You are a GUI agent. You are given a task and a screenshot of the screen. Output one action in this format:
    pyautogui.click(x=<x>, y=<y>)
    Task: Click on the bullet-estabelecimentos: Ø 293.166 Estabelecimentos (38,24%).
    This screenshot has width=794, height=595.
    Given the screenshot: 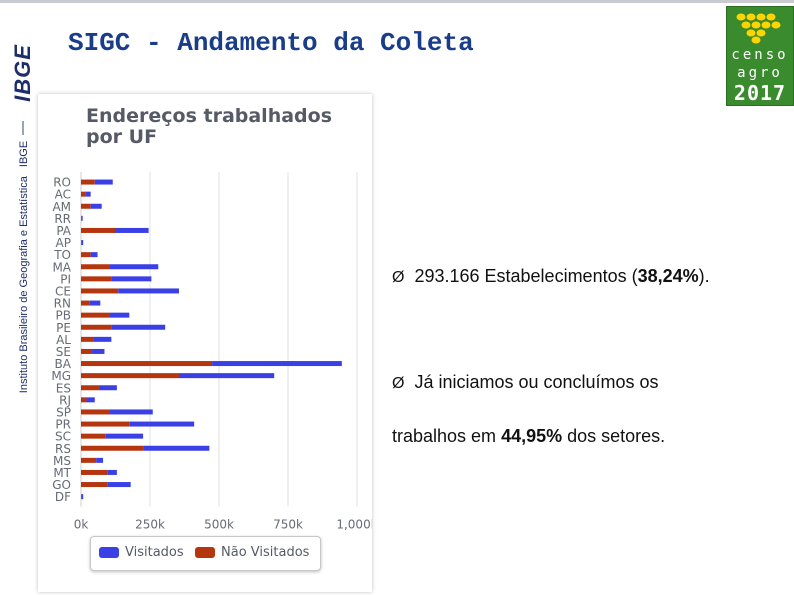 What is the action you would take?
    pyautogui.click(x=551, y=276)
    